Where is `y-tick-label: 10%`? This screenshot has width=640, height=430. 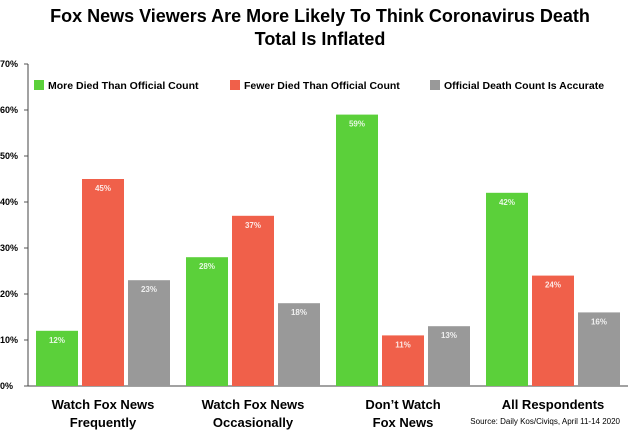 y-tick-label: 10% is located at coordinates (9, 340).